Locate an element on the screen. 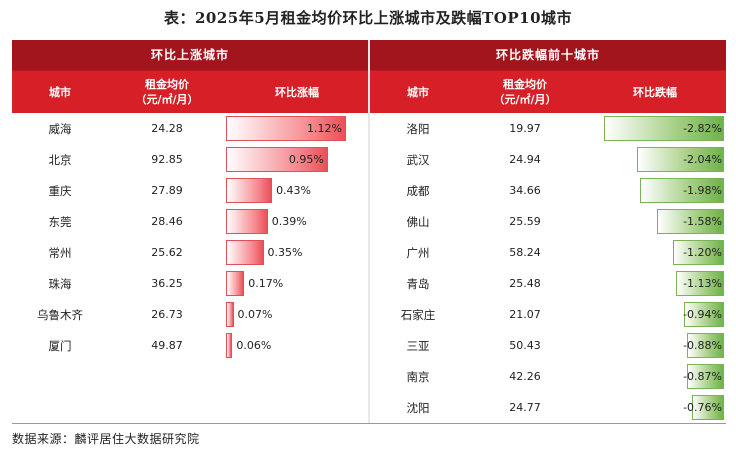 This screenshot has width=736, height=456. change-value: -0.87% is located at coordinates (702, 376).